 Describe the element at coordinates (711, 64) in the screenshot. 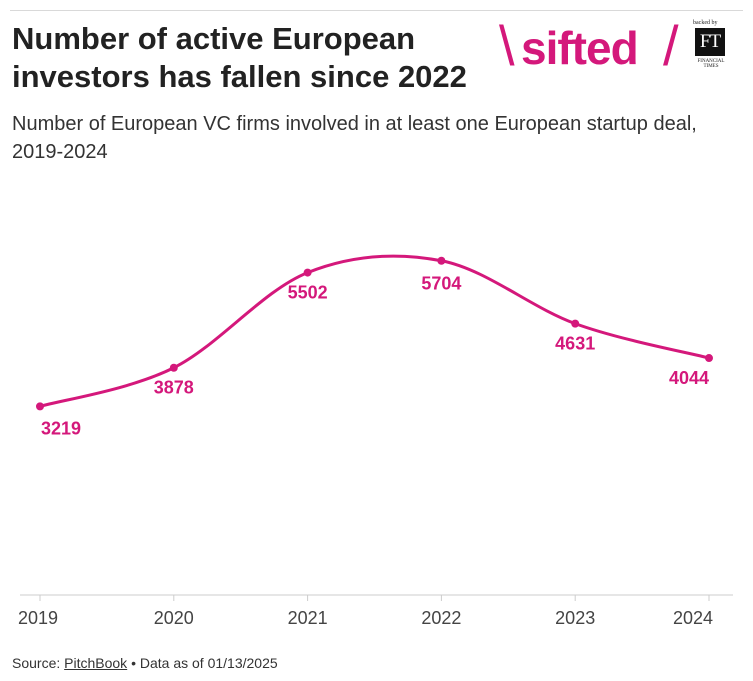

I see `ft-name: FINANCIAL TIMES` at that location.